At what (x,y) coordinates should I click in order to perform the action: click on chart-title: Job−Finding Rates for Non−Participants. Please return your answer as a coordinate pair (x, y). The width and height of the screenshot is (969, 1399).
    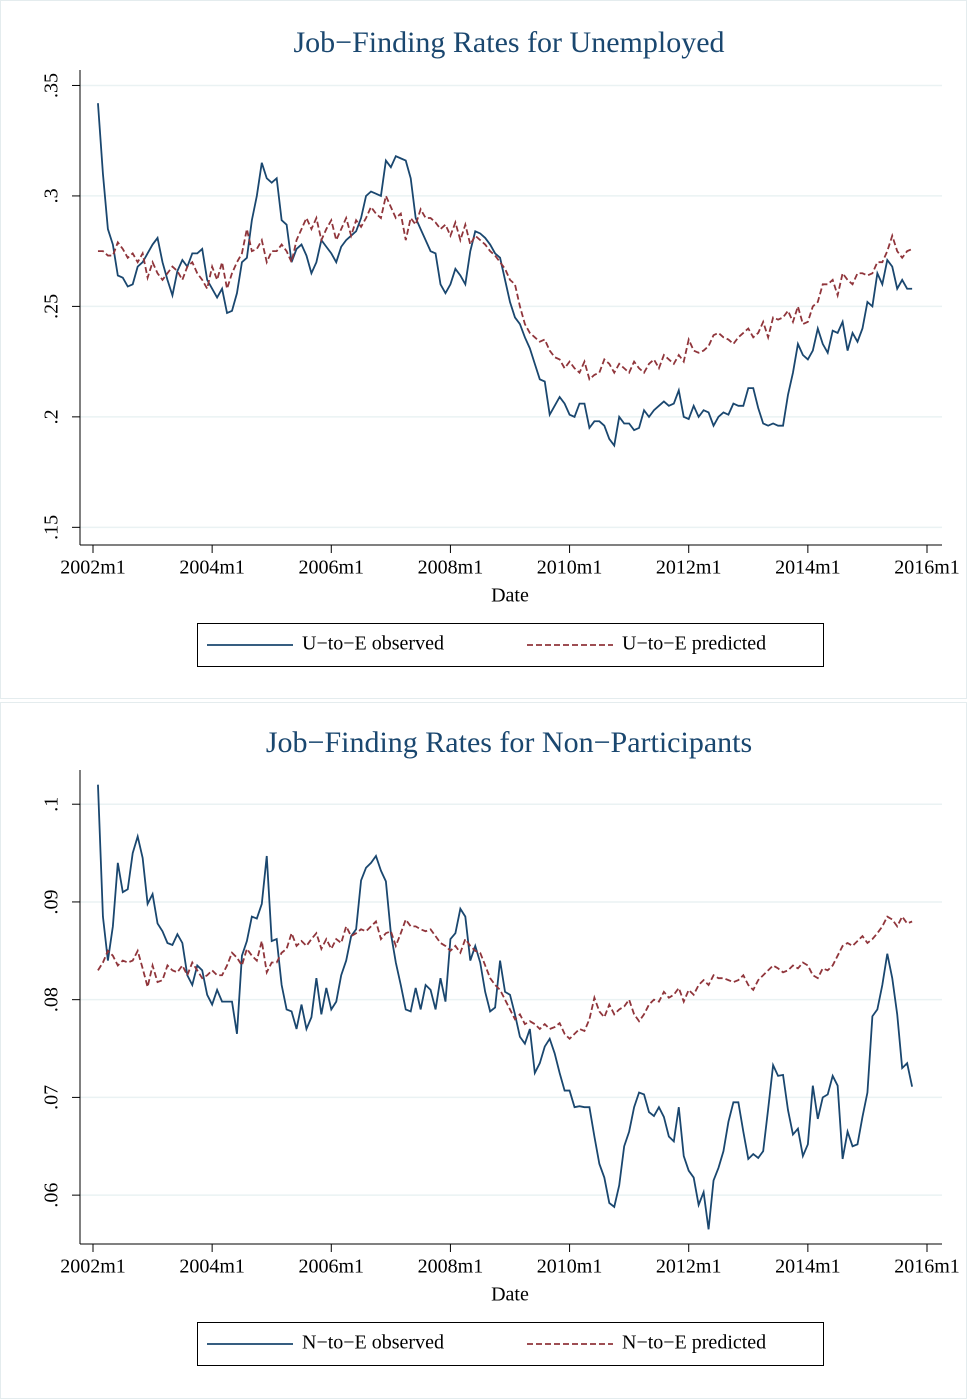
    Looking at the image, I should click on (509, 742).